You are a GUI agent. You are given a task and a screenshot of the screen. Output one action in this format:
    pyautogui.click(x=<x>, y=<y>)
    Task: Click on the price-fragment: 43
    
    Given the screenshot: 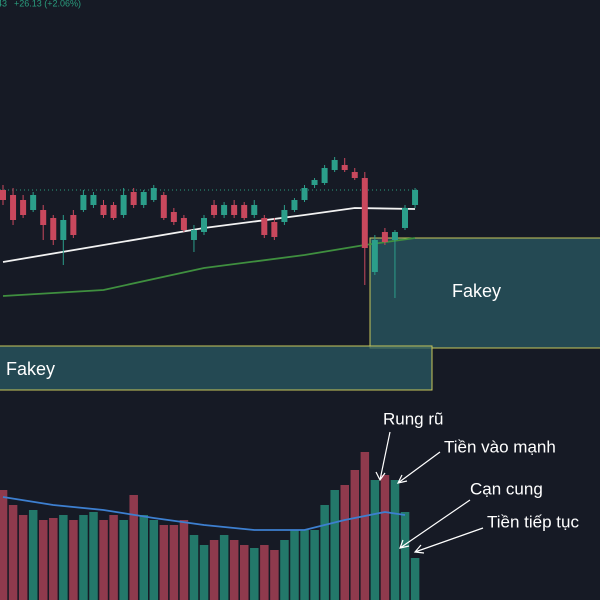 What is the action you would take?
    pyautogui.click(x=3, y=4)
    